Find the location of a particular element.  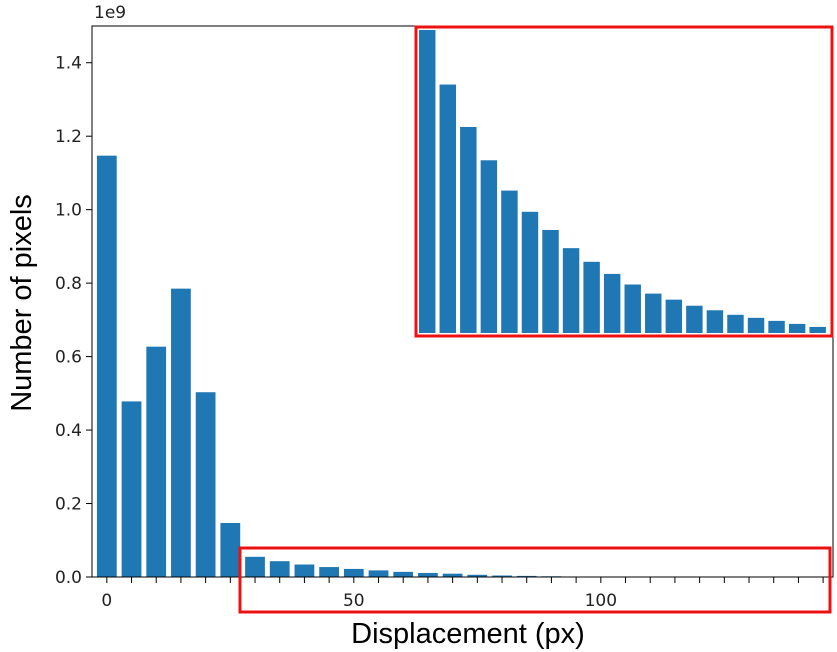

x-axis-label: Displacement (px) is located at coordinates (468, 634).